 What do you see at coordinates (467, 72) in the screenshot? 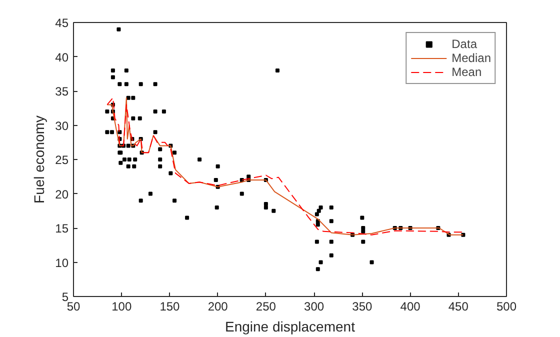
I see `legend-label: Mean` at bounding box center [467, 72].